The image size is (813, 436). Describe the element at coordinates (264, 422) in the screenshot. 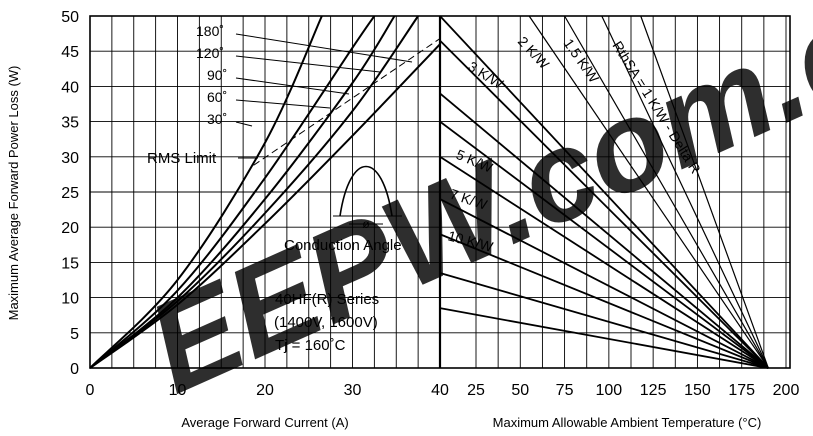

I see `x-axis-label-current: Average Forward Current (A)` at that location.